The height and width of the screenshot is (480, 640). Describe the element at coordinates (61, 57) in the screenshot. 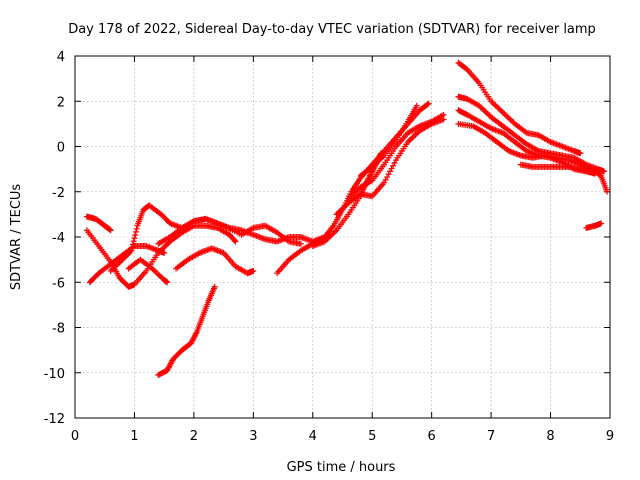

I see `y-tick-label: 4` at that location.